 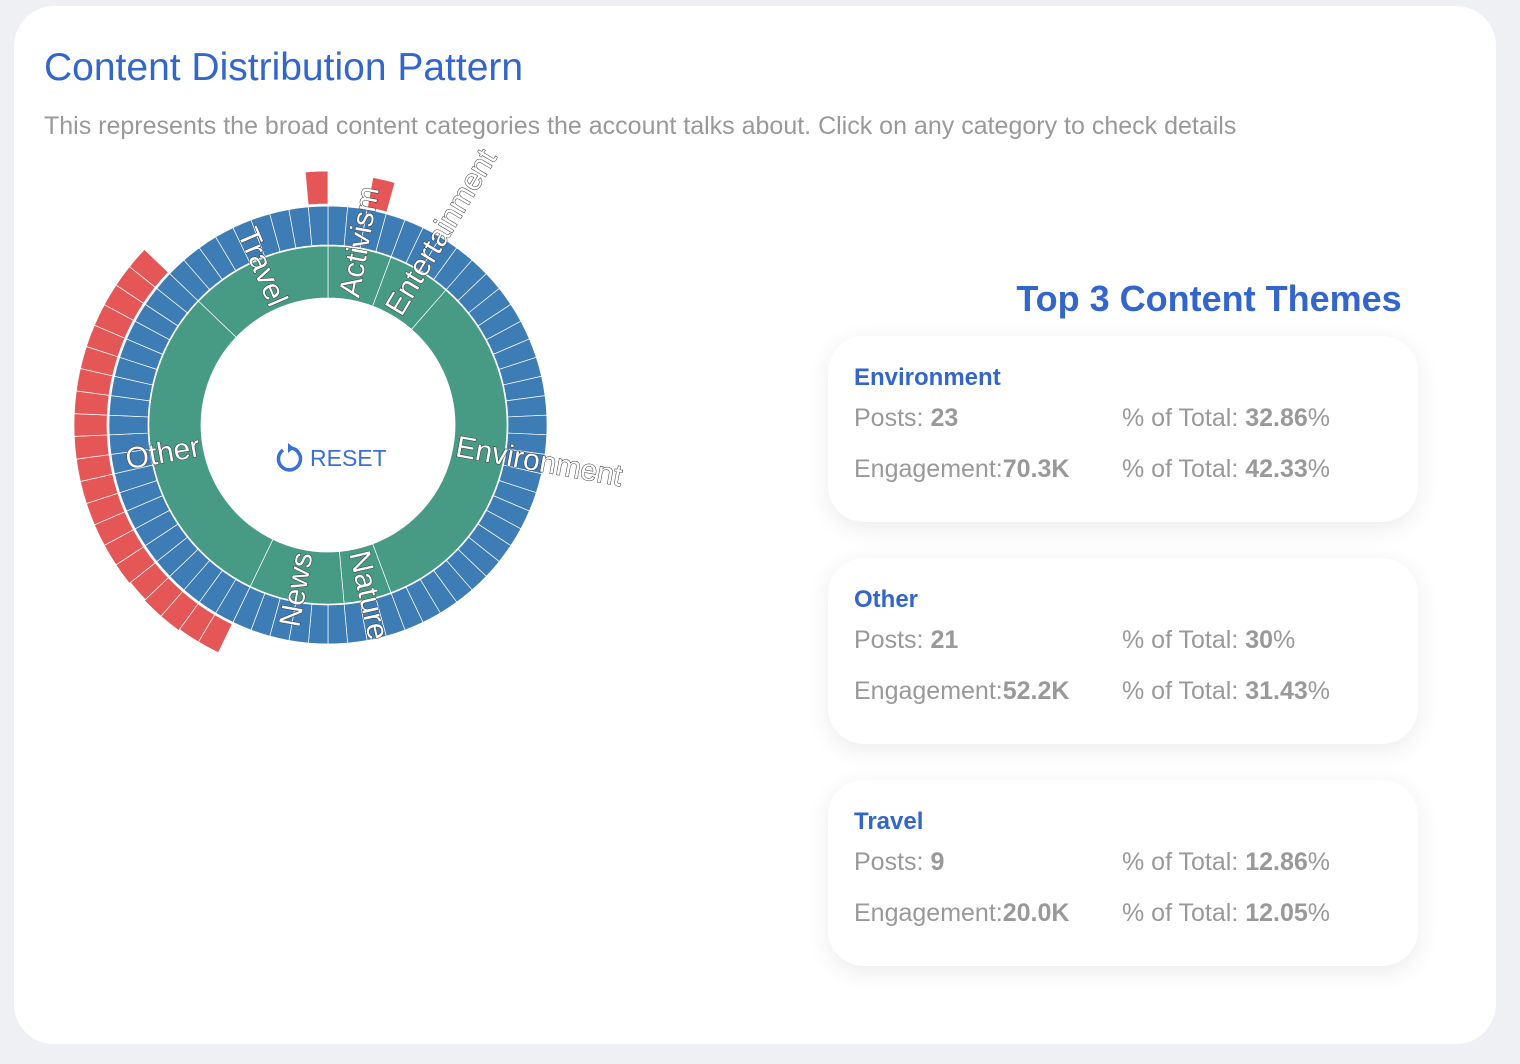 I want to click on theme-name: Other, so click(x=886, y=599).